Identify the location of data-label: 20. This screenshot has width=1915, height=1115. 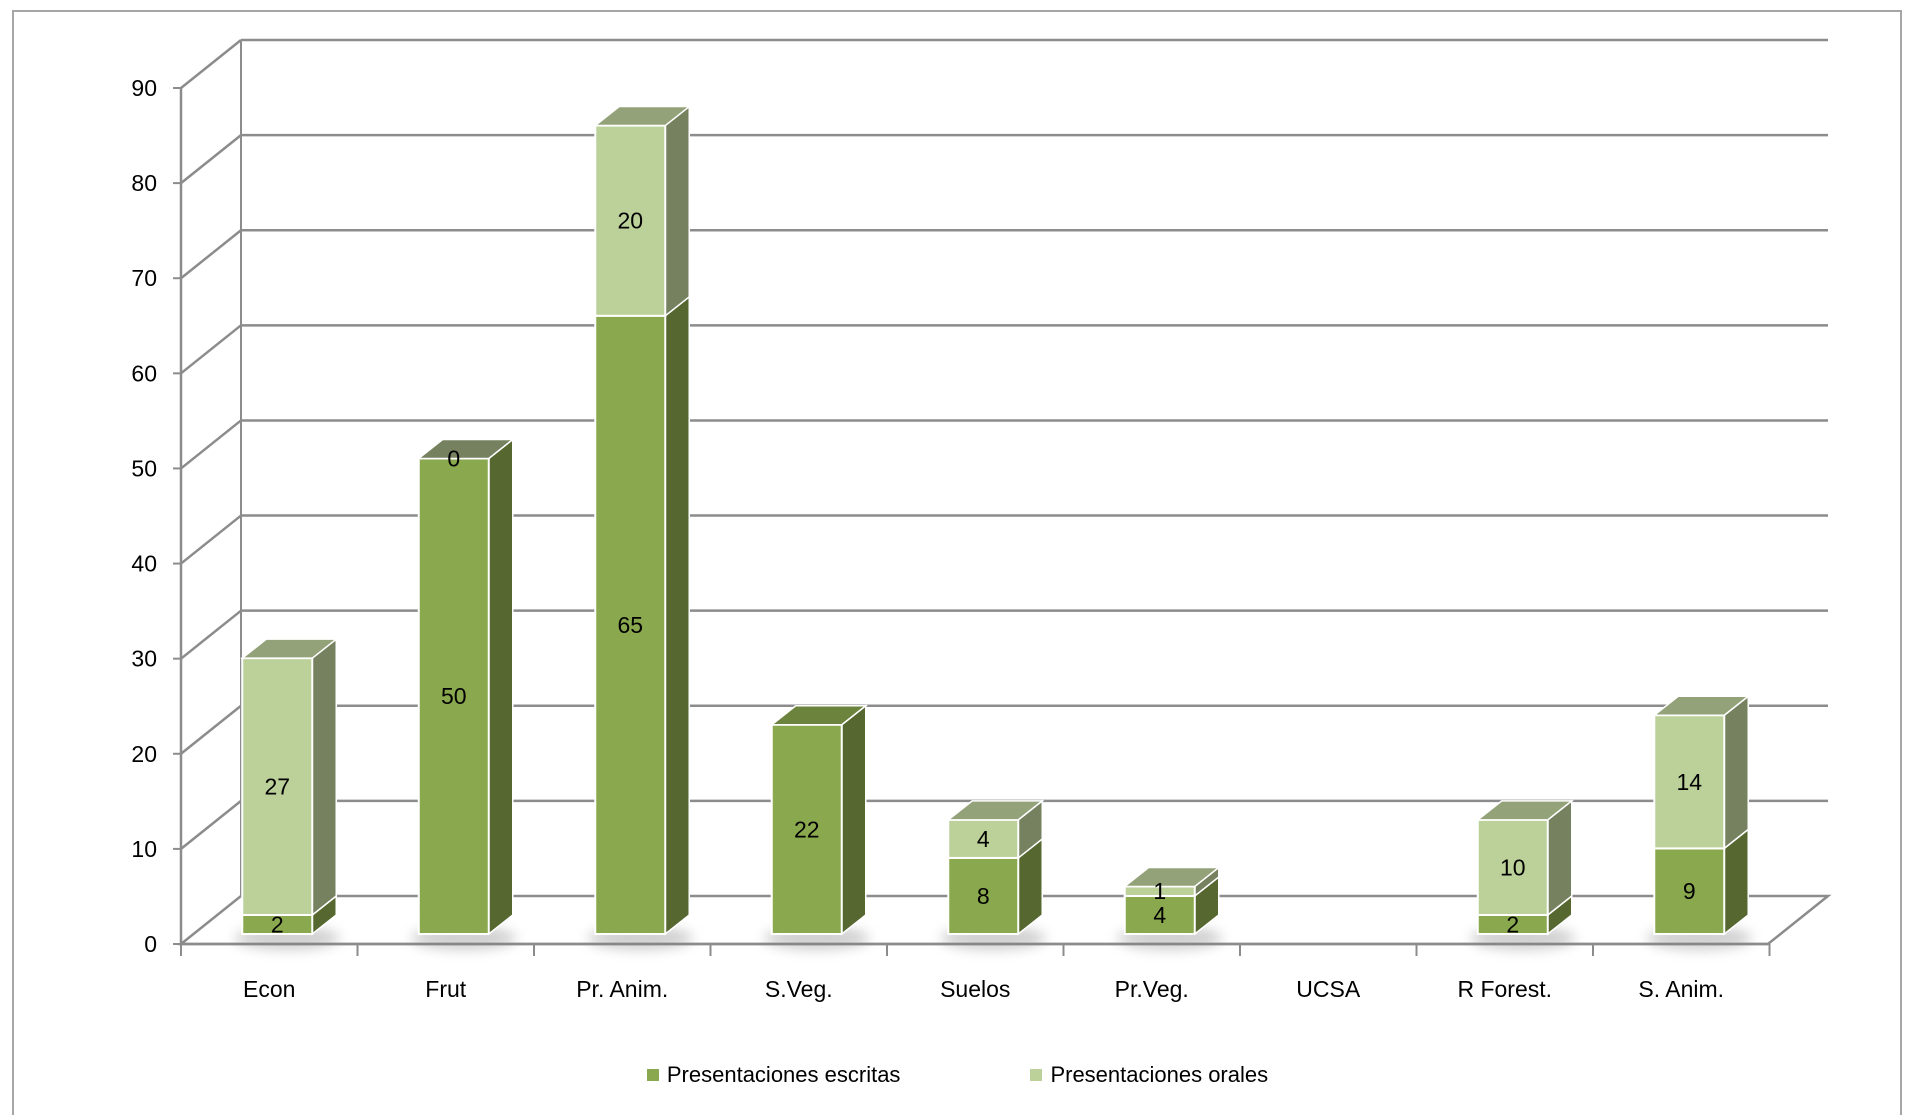
(630, 221).